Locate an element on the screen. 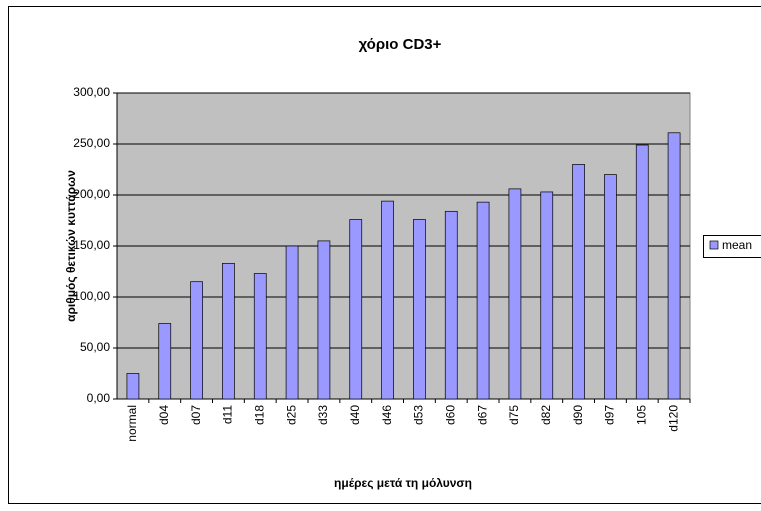  x-tick-label: d18 is located at coordinates (259, 415).